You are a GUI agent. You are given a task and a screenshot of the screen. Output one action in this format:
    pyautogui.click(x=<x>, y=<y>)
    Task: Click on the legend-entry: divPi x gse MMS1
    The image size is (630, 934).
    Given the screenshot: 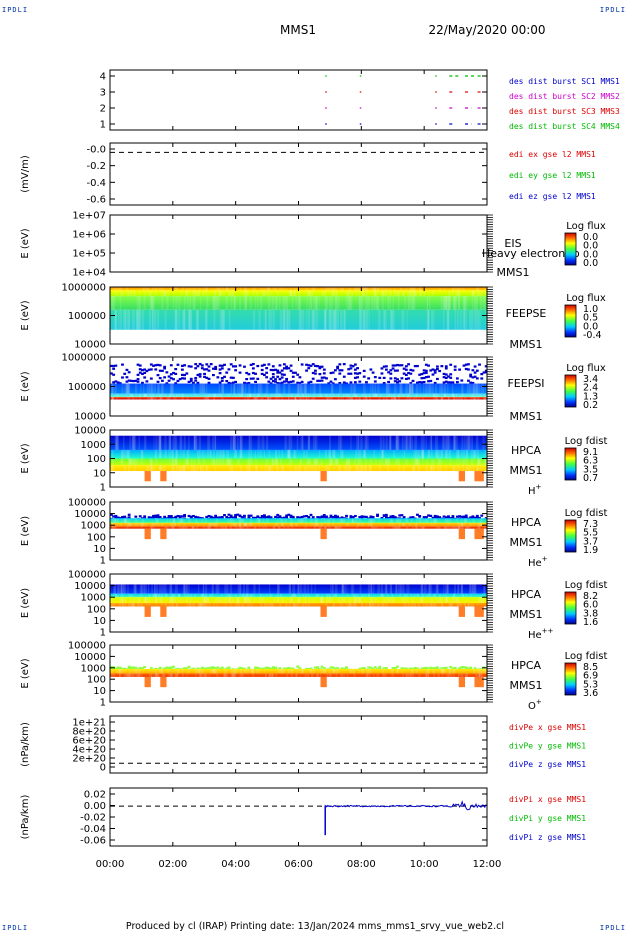 What is the action you would take?
    pyautogui.click(x=547, y=799)
    